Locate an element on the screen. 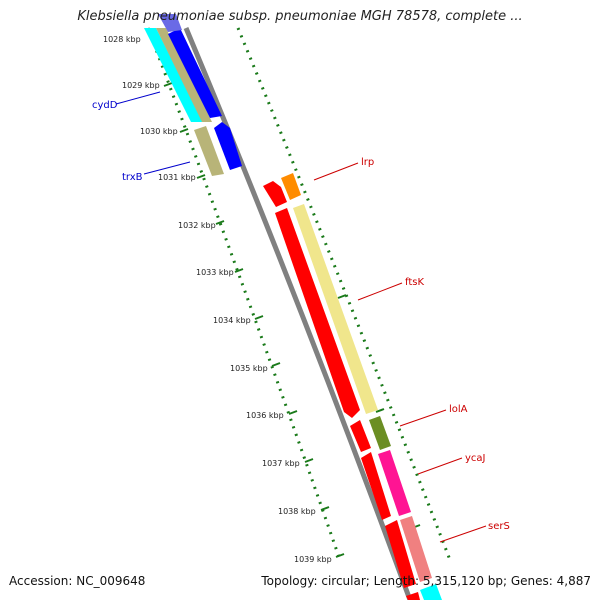  gene-label-sers: serS is located at coordinates (499, 526).